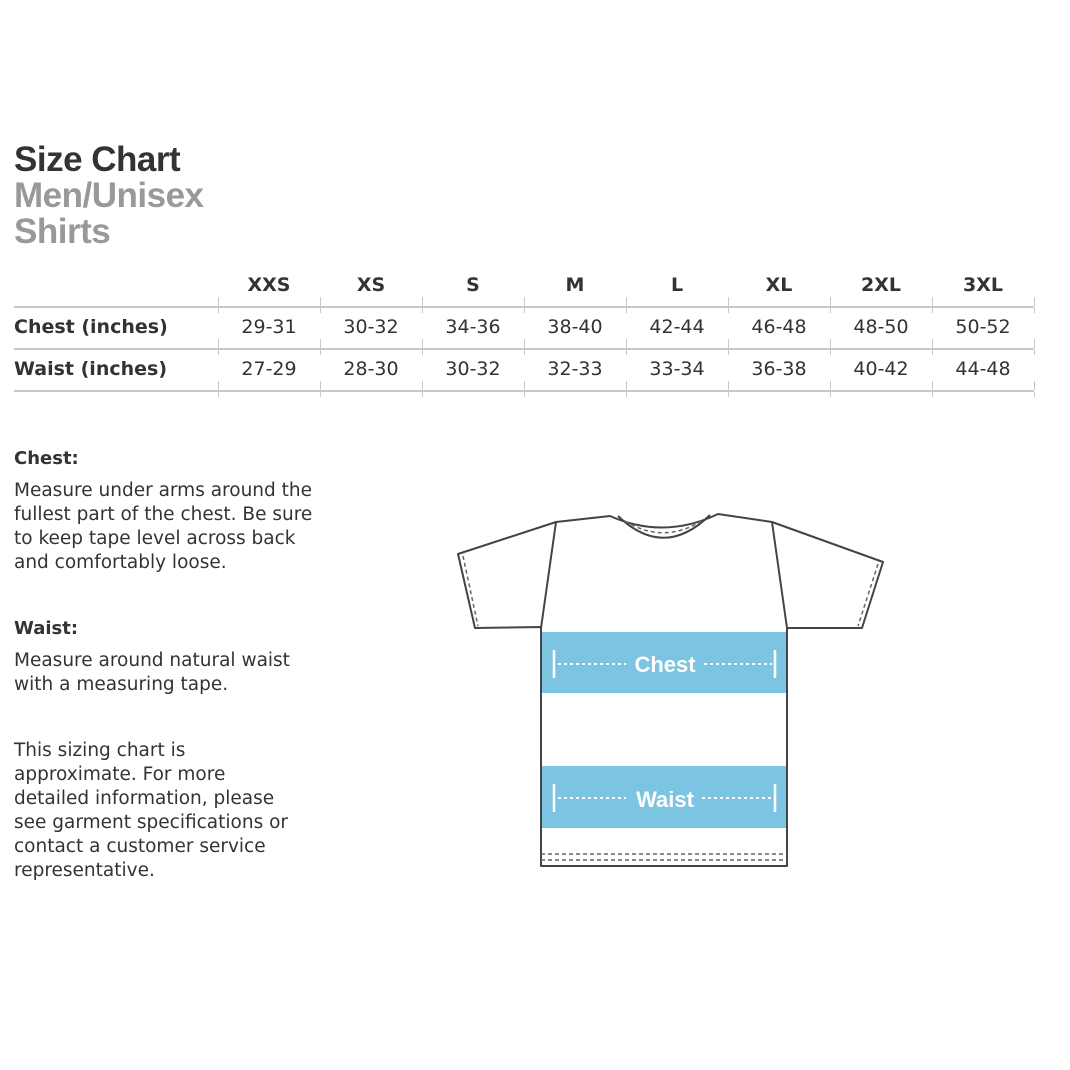 The image size is (1070, 1070). What do you see at coordinates (677, 369) in the screenshot?
I see `table-cell: 33-34` at bounding box center [677, 369].